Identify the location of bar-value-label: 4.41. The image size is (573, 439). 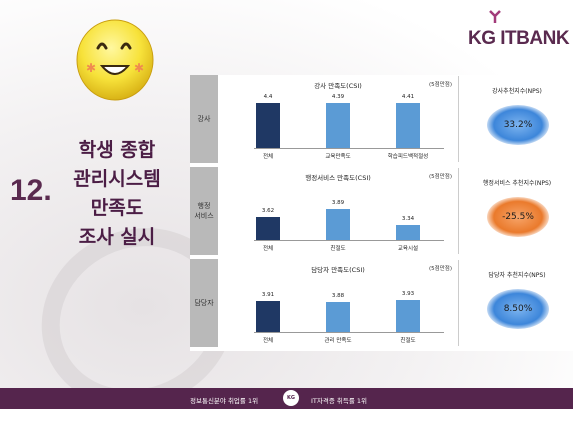
(408, 96).